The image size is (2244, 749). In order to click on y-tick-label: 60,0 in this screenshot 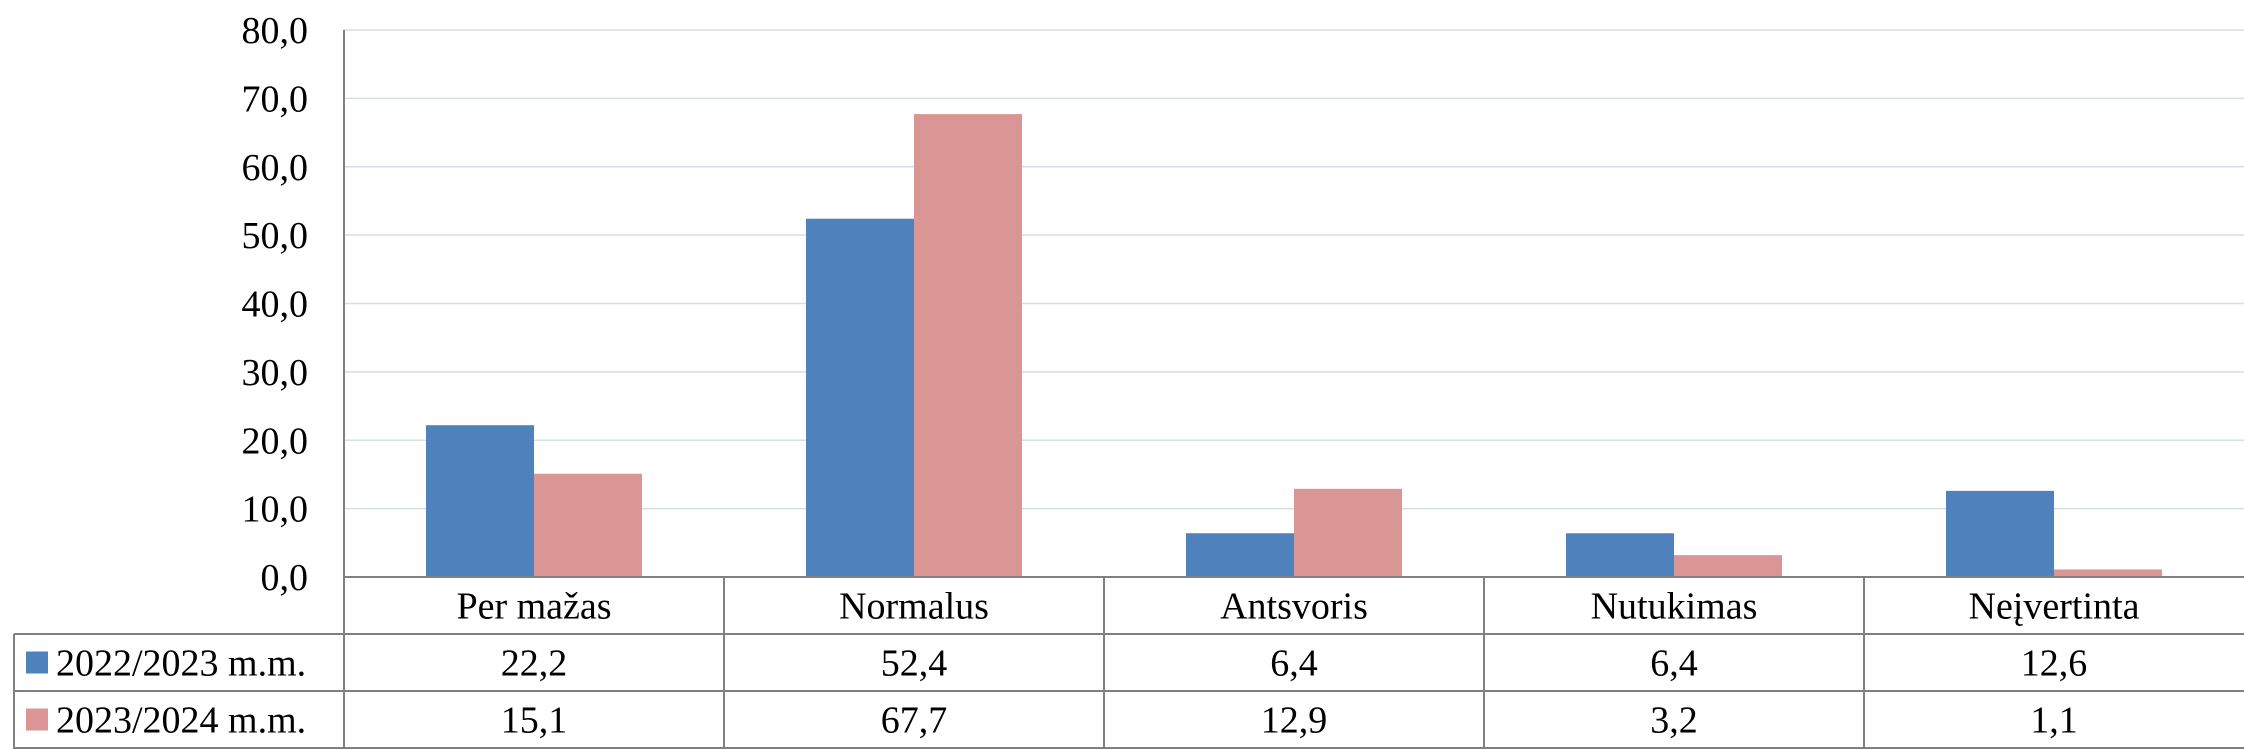, I will do `click(275, 168)`.